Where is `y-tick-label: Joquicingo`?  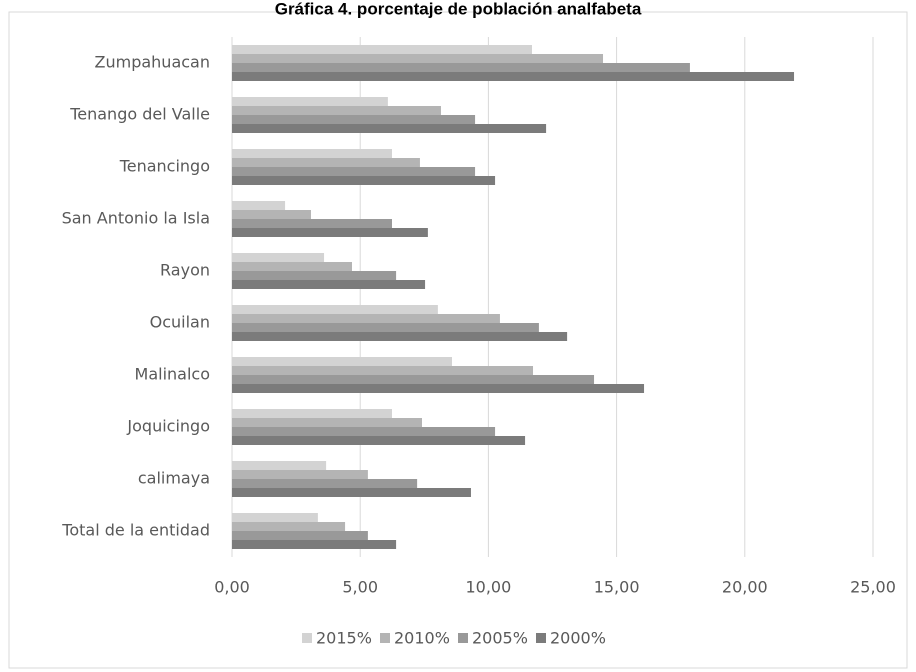 y-tick-label: Joquicingo is located at coordinates (168, 426).